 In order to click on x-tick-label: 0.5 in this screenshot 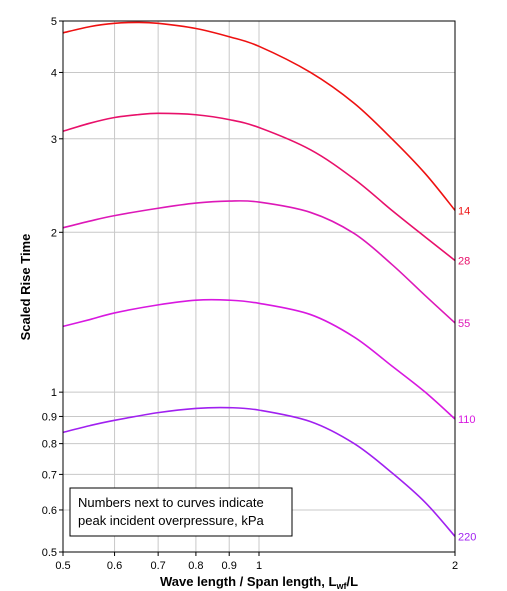, I will do `click(62, 566)`.